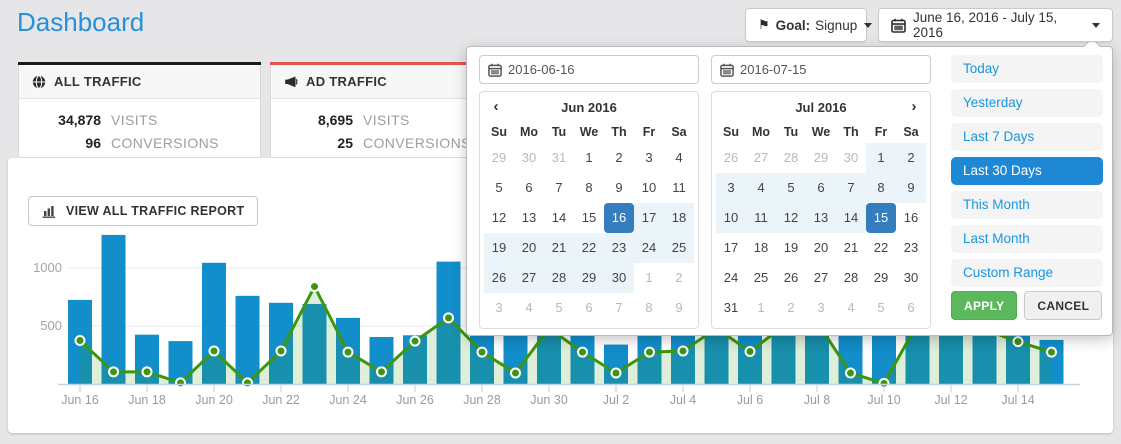  What do you see at coordinates (809, 25) in the screenshot?
I see `goal-selector-button: ⚑ Goal: Signup` at bounding box center [809, 25].